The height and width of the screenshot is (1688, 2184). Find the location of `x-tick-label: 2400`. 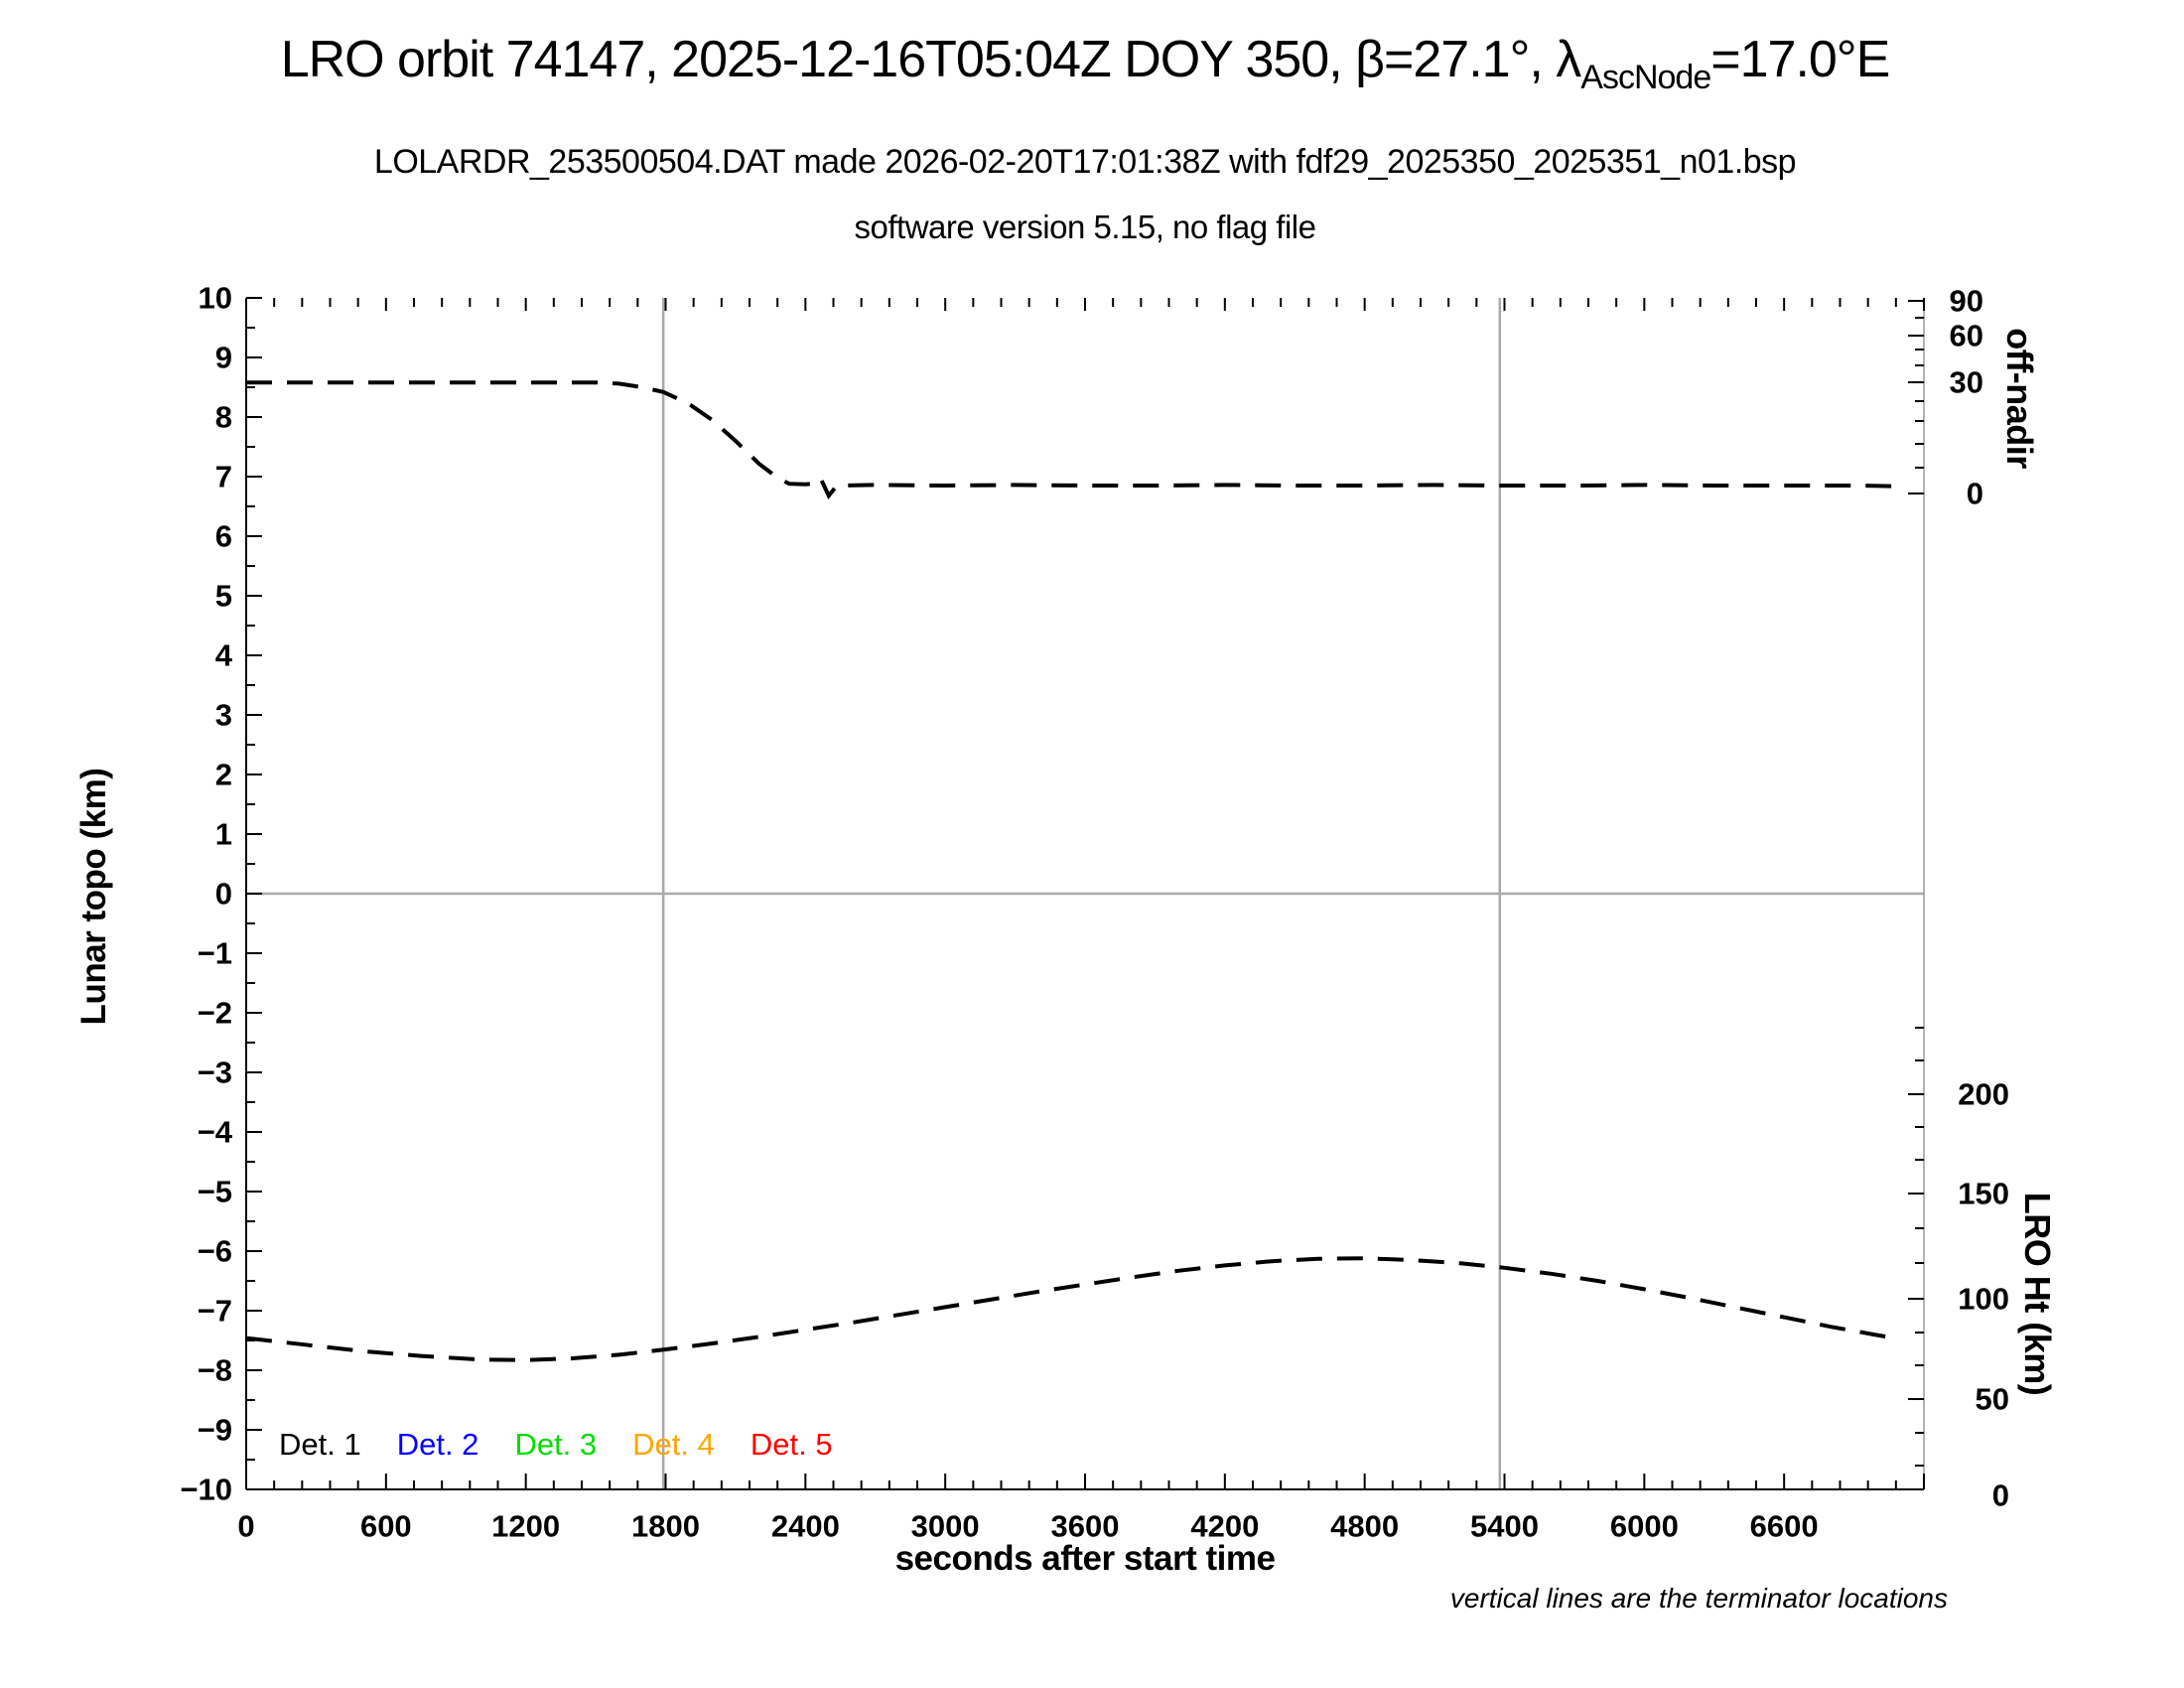

x-tick-label: 2400 is located at coordinates (805, 1526).